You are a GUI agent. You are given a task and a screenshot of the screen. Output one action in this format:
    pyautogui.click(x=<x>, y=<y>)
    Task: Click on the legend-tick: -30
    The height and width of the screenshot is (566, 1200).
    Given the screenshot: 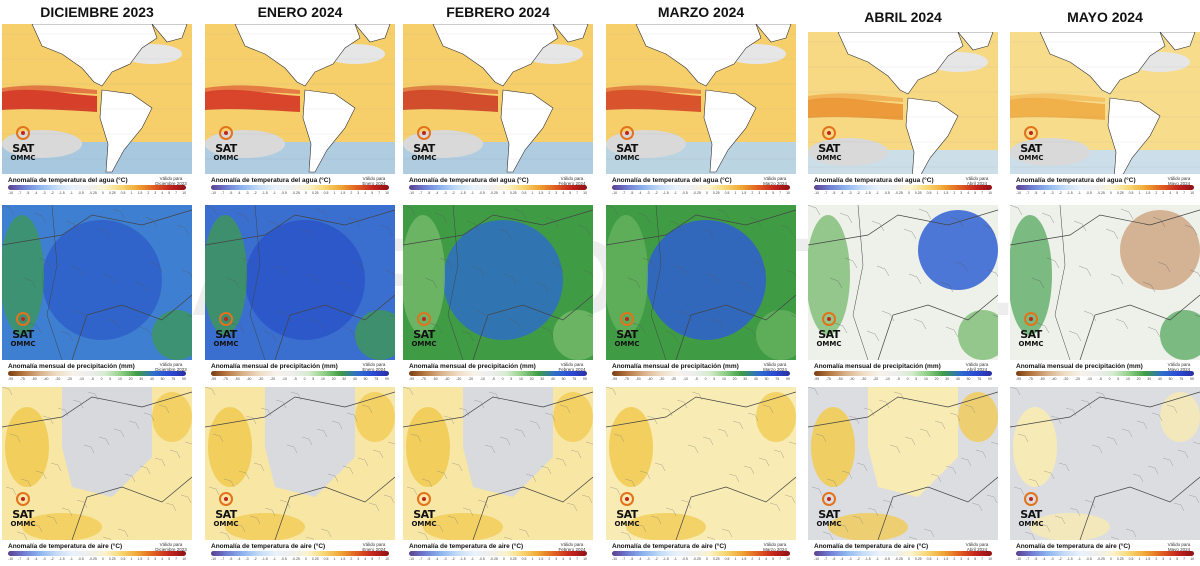 What is the action you would take?
    pyautogui.click(x=864, y=379)
    